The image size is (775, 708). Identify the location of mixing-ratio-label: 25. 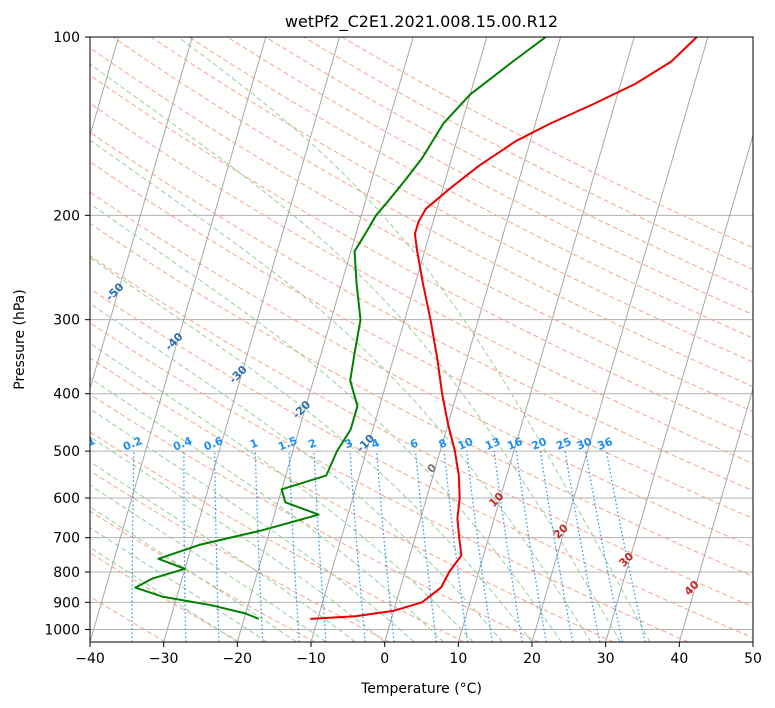
(563, 444).